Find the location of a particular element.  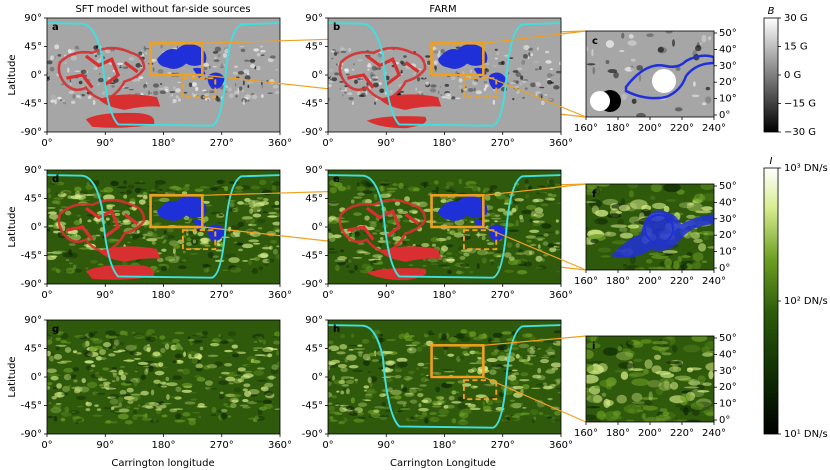

x-tick-label: 0° is located at coordinates (327, 445).